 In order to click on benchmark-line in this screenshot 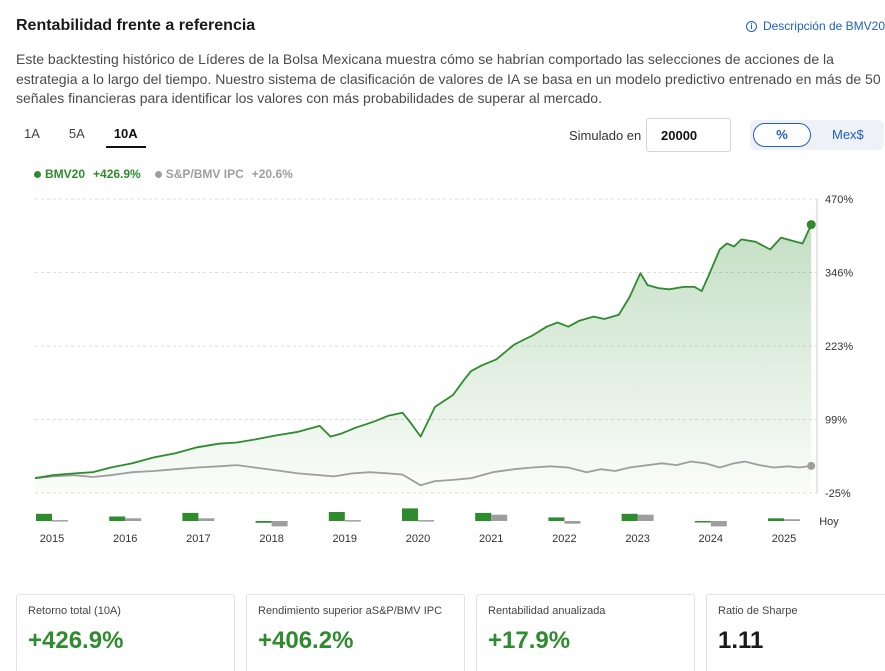, I will do `click(423, 473)`.